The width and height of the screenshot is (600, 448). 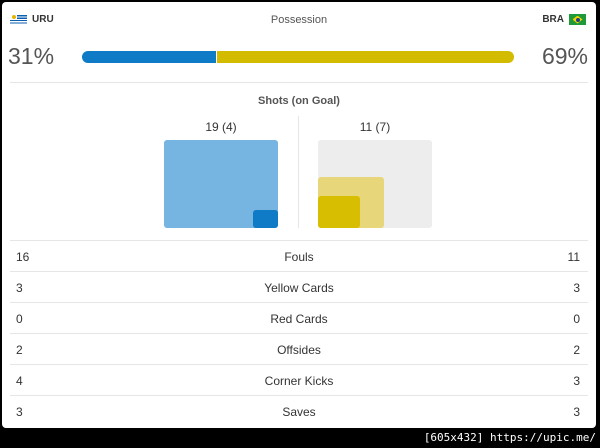 I want to click on home-shots-on-goal-box, so click(x=265, y=219).